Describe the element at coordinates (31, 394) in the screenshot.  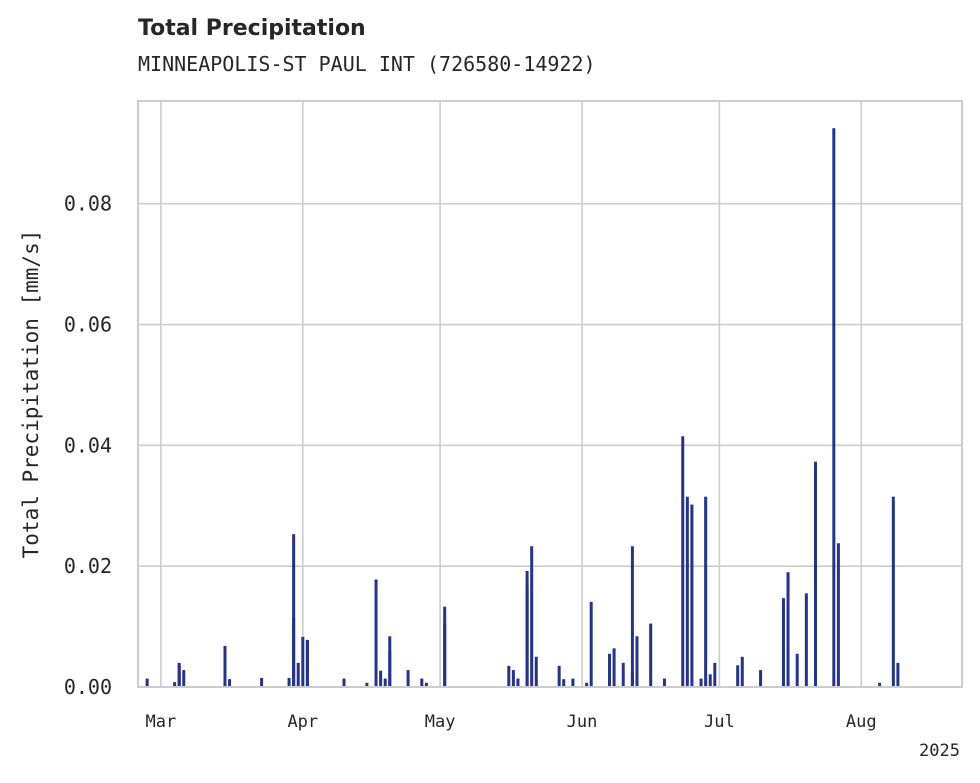
I see `y-axis-label: Total Precipitation [mm/s]` at that location.